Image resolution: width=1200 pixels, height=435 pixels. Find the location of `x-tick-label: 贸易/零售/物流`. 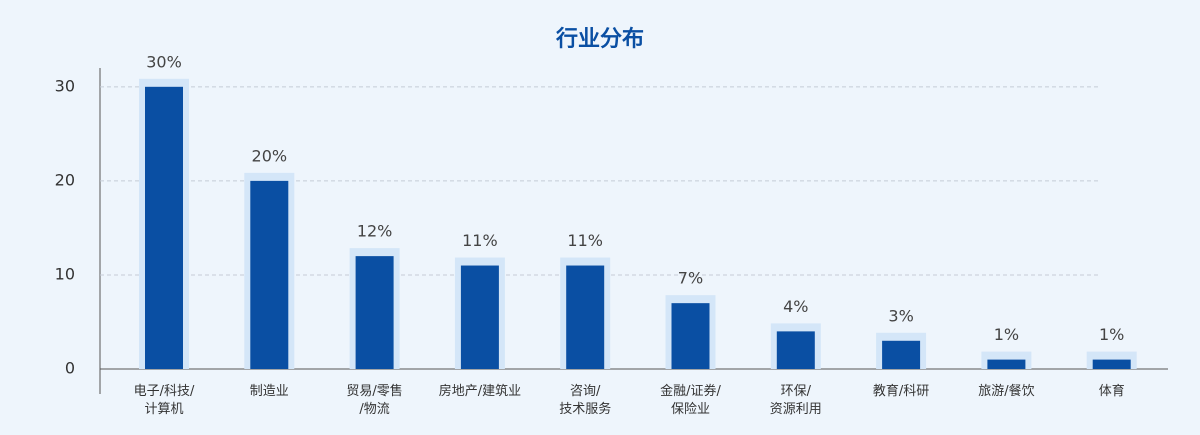

x-tick-label: 贸易/零售/物流 is located at coordinates (374, 400).